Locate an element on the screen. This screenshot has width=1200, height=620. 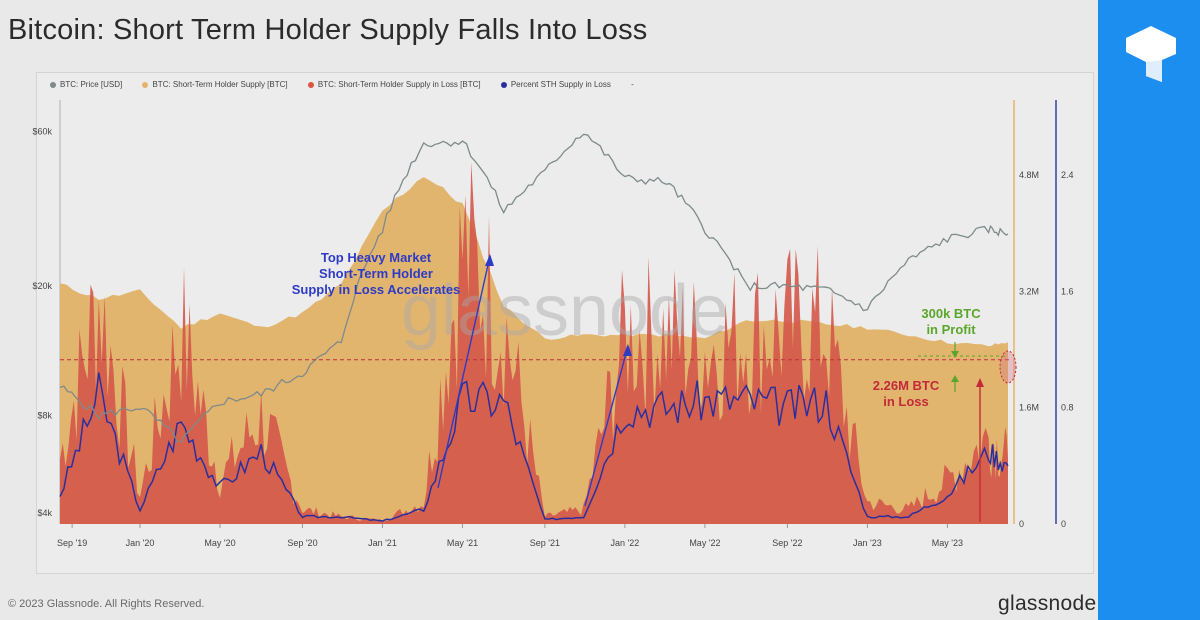
brand-name: glassnode is located at coordinates (1047, 603).